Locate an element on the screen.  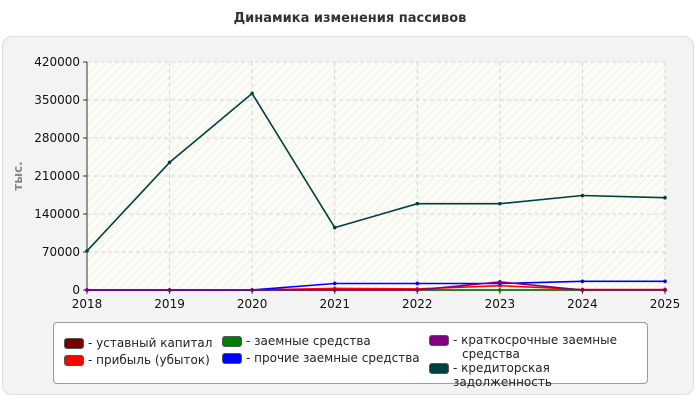
legend-item-prochie-zaemnye: - прочие заемные средства is located at coordinates (321, 358).